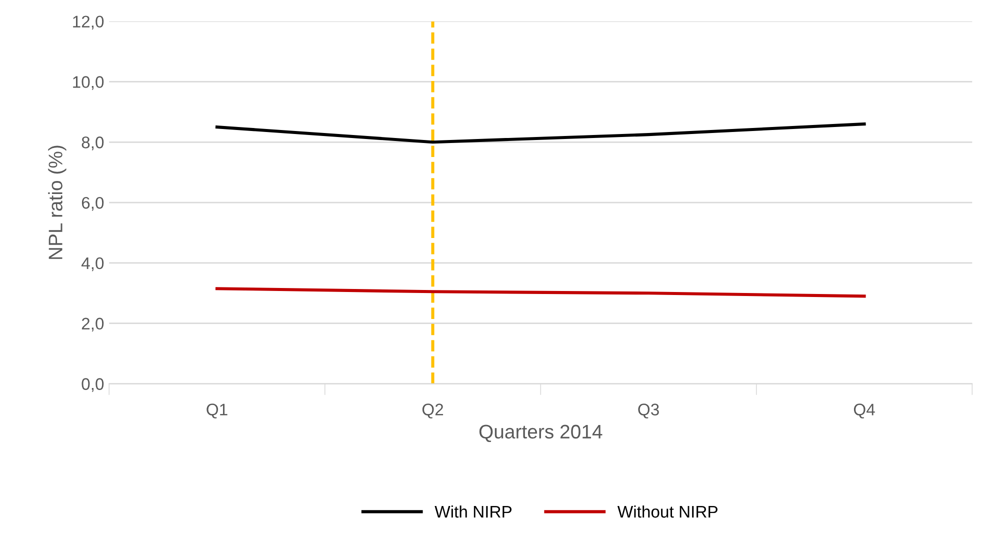 This screenshot has width=992, height=533. What do you see at coordinates (88, 83) in the screenshot?
I see `y-tick-label: 10,0` at bounding box center [88, 83].